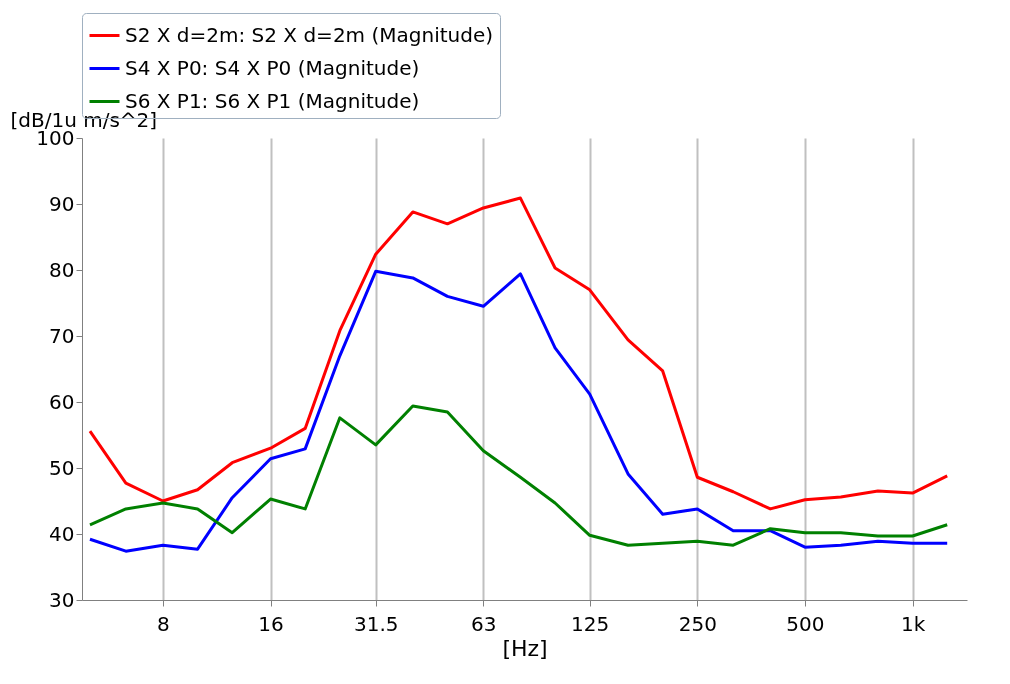  I want to click on y-tick-label: 60, so click(62, 401).